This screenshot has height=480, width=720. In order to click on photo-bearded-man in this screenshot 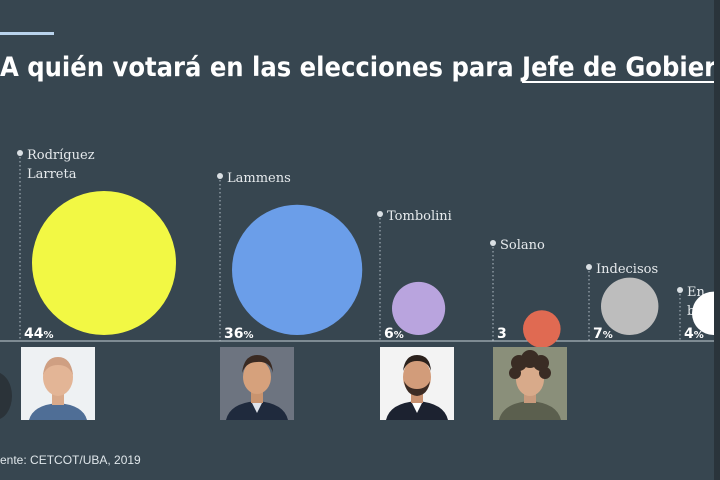, I will do `click(417, 383)`.